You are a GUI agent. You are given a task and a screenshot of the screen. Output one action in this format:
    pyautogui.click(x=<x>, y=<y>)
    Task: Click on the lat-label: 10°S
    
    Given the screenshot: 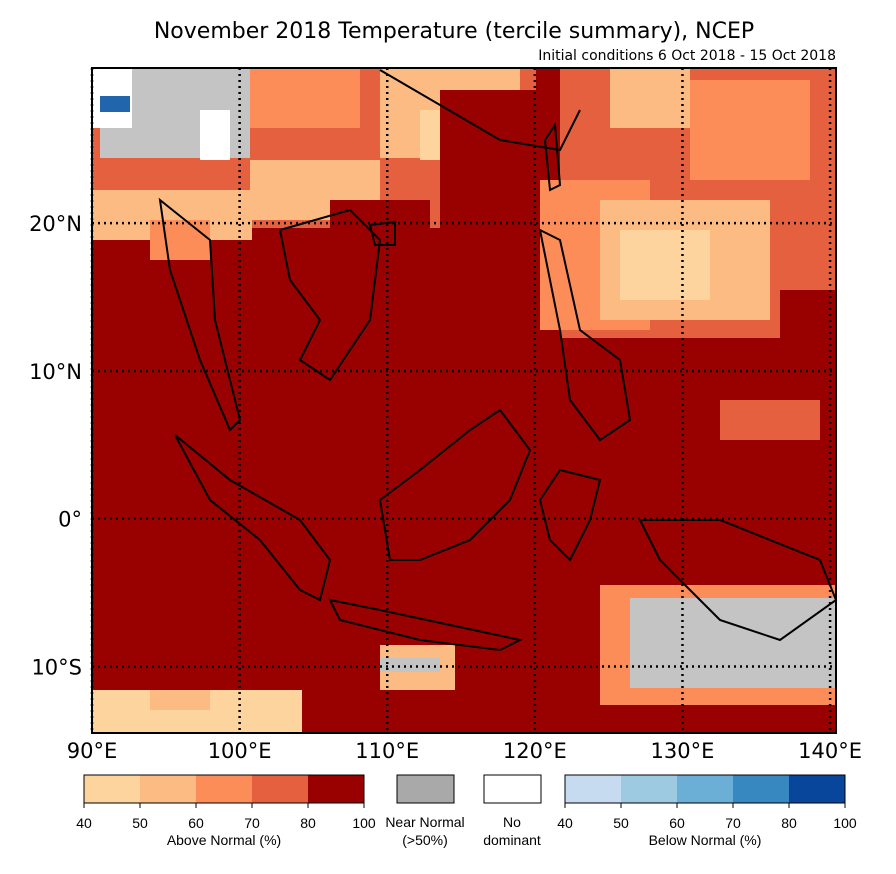 What is the action you would take?
    pyautogui.click(x=56, y=668)
    